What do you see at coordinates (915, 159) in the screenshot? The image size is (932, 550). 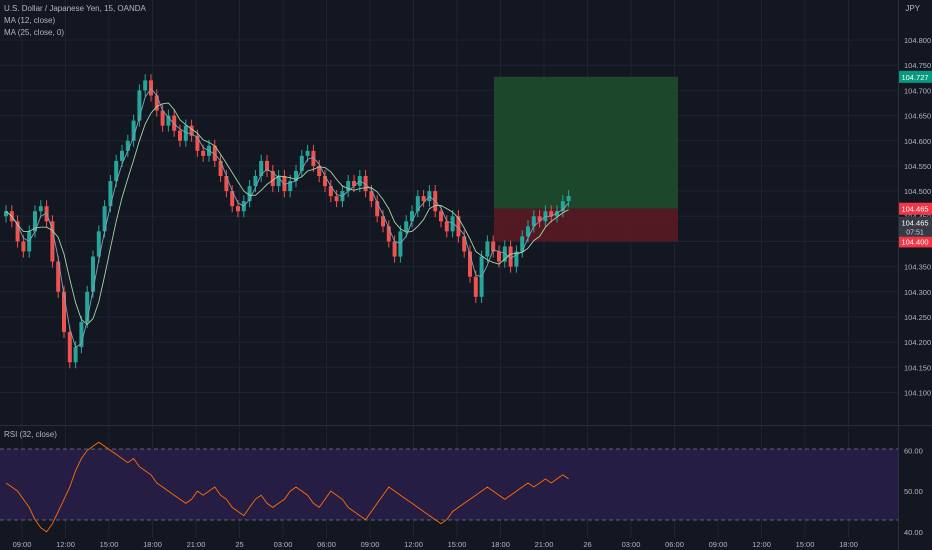 I see `price-badges: 104.727 104.465 104.400 104.465 07:51` at bounding box center [915, 159].